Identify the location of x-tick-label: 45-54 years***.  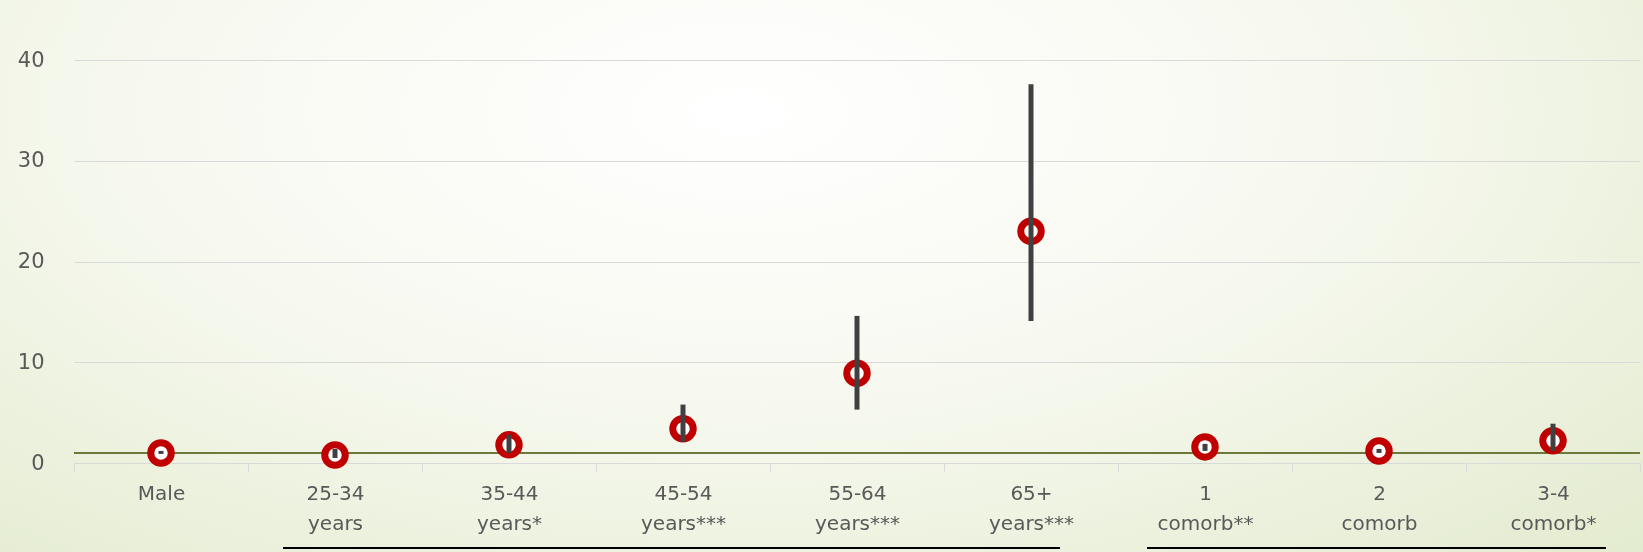
(683, 507).